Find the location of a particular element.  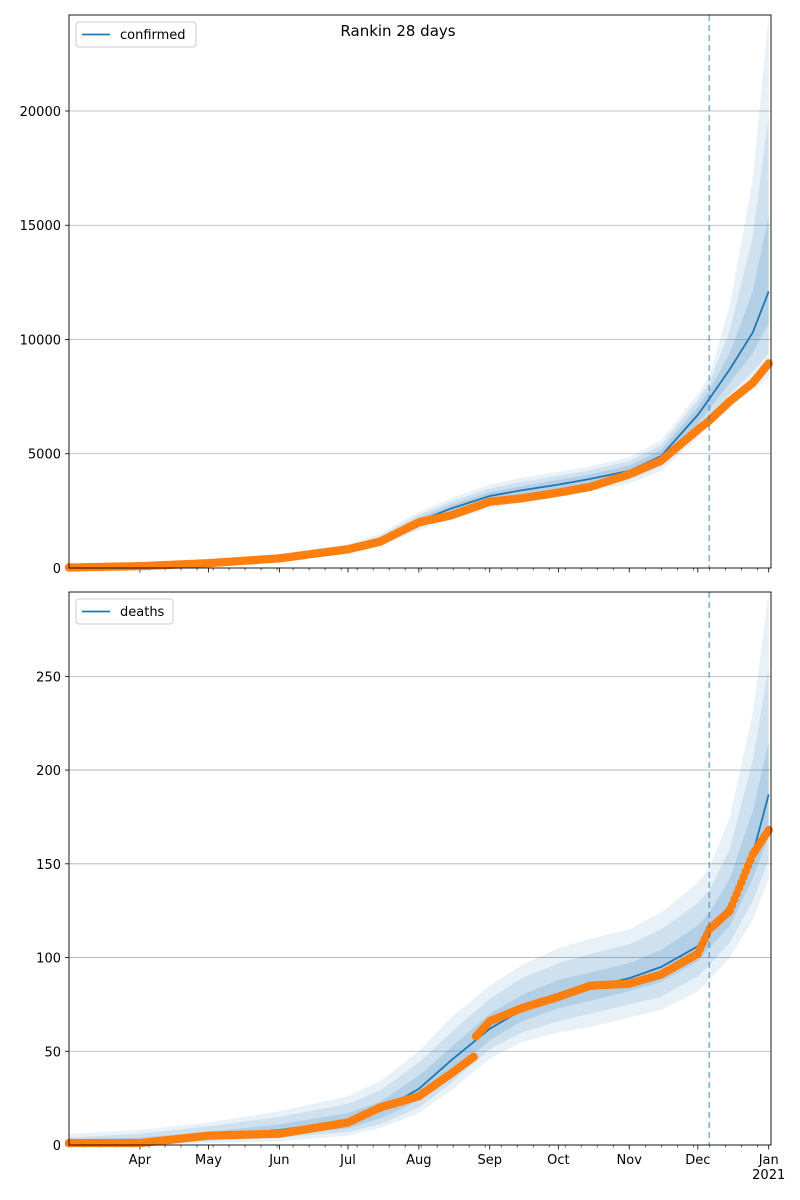

legend: deaths is located at coordinates (124, 611).